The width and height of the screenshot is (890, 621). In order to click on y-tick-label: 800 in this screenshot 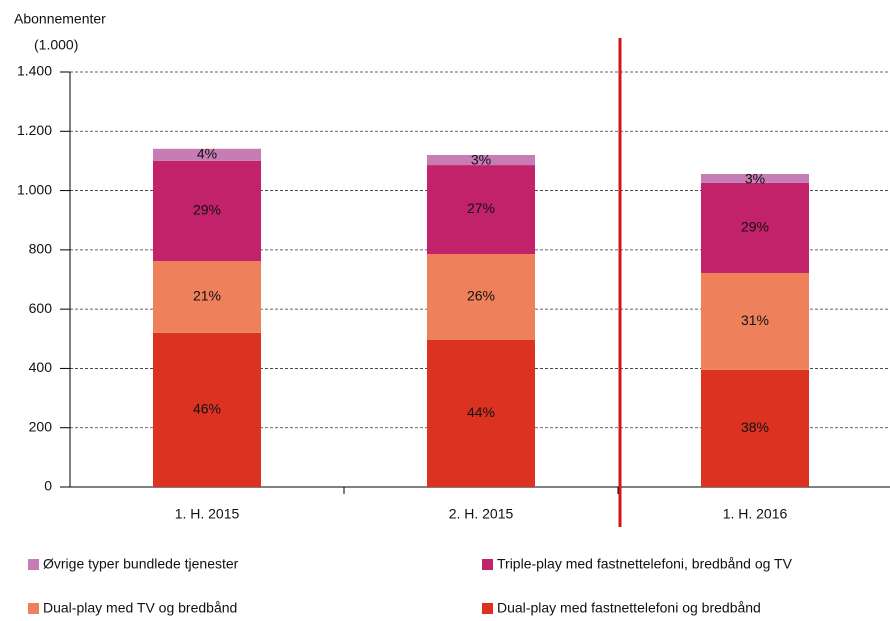, I will do `click(41, 249)`.